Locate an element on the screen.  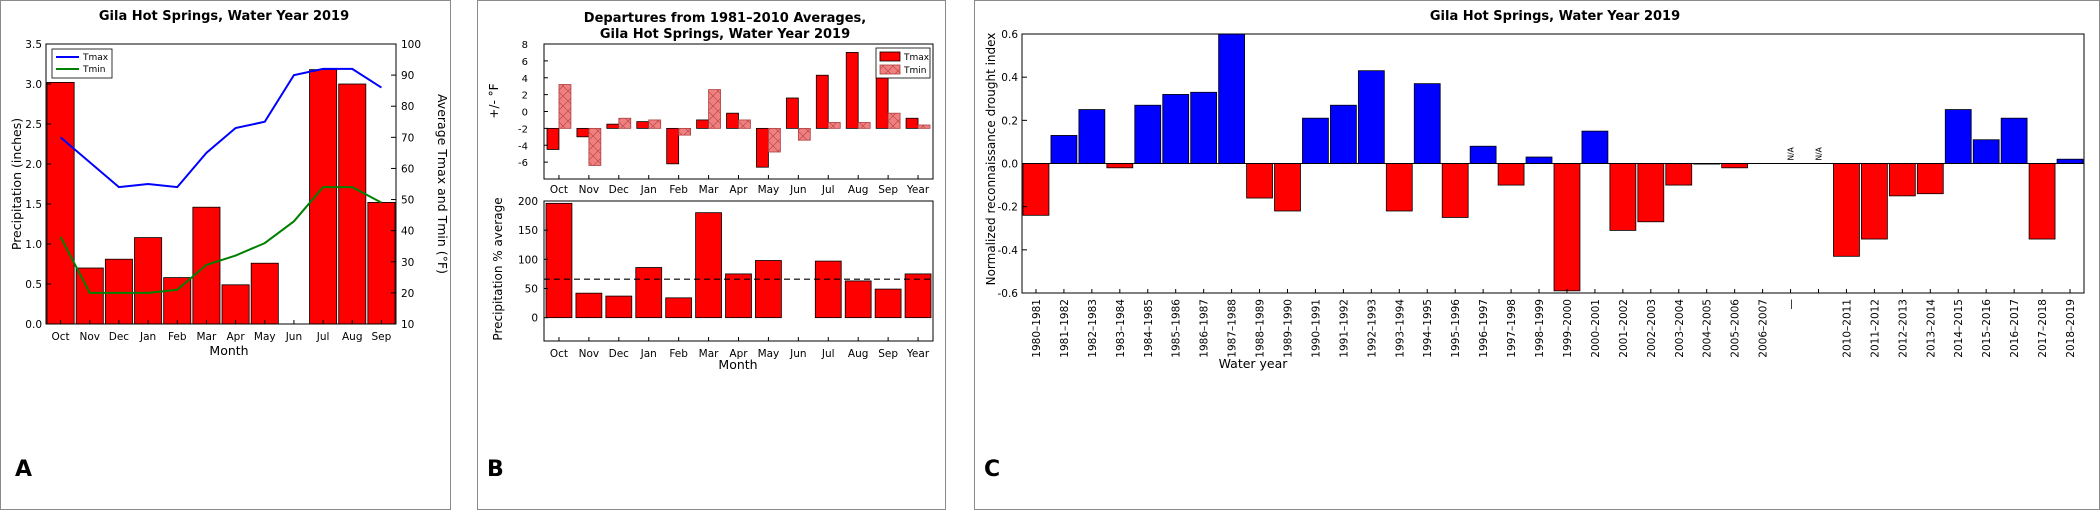
y-axis-label-bottom: Precipitation % average is located at coordinates (498, 268).